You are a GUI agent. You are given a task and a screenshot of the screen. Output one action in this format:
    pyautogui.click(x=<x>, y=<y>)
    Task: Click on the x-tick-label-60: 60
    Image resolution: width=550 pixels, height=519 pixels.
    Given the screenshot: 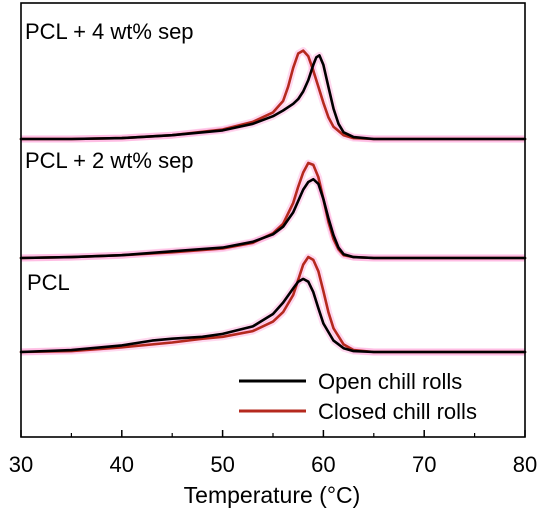 What is the action you would take?
    pyautogui.click(x=323, y=464)
    